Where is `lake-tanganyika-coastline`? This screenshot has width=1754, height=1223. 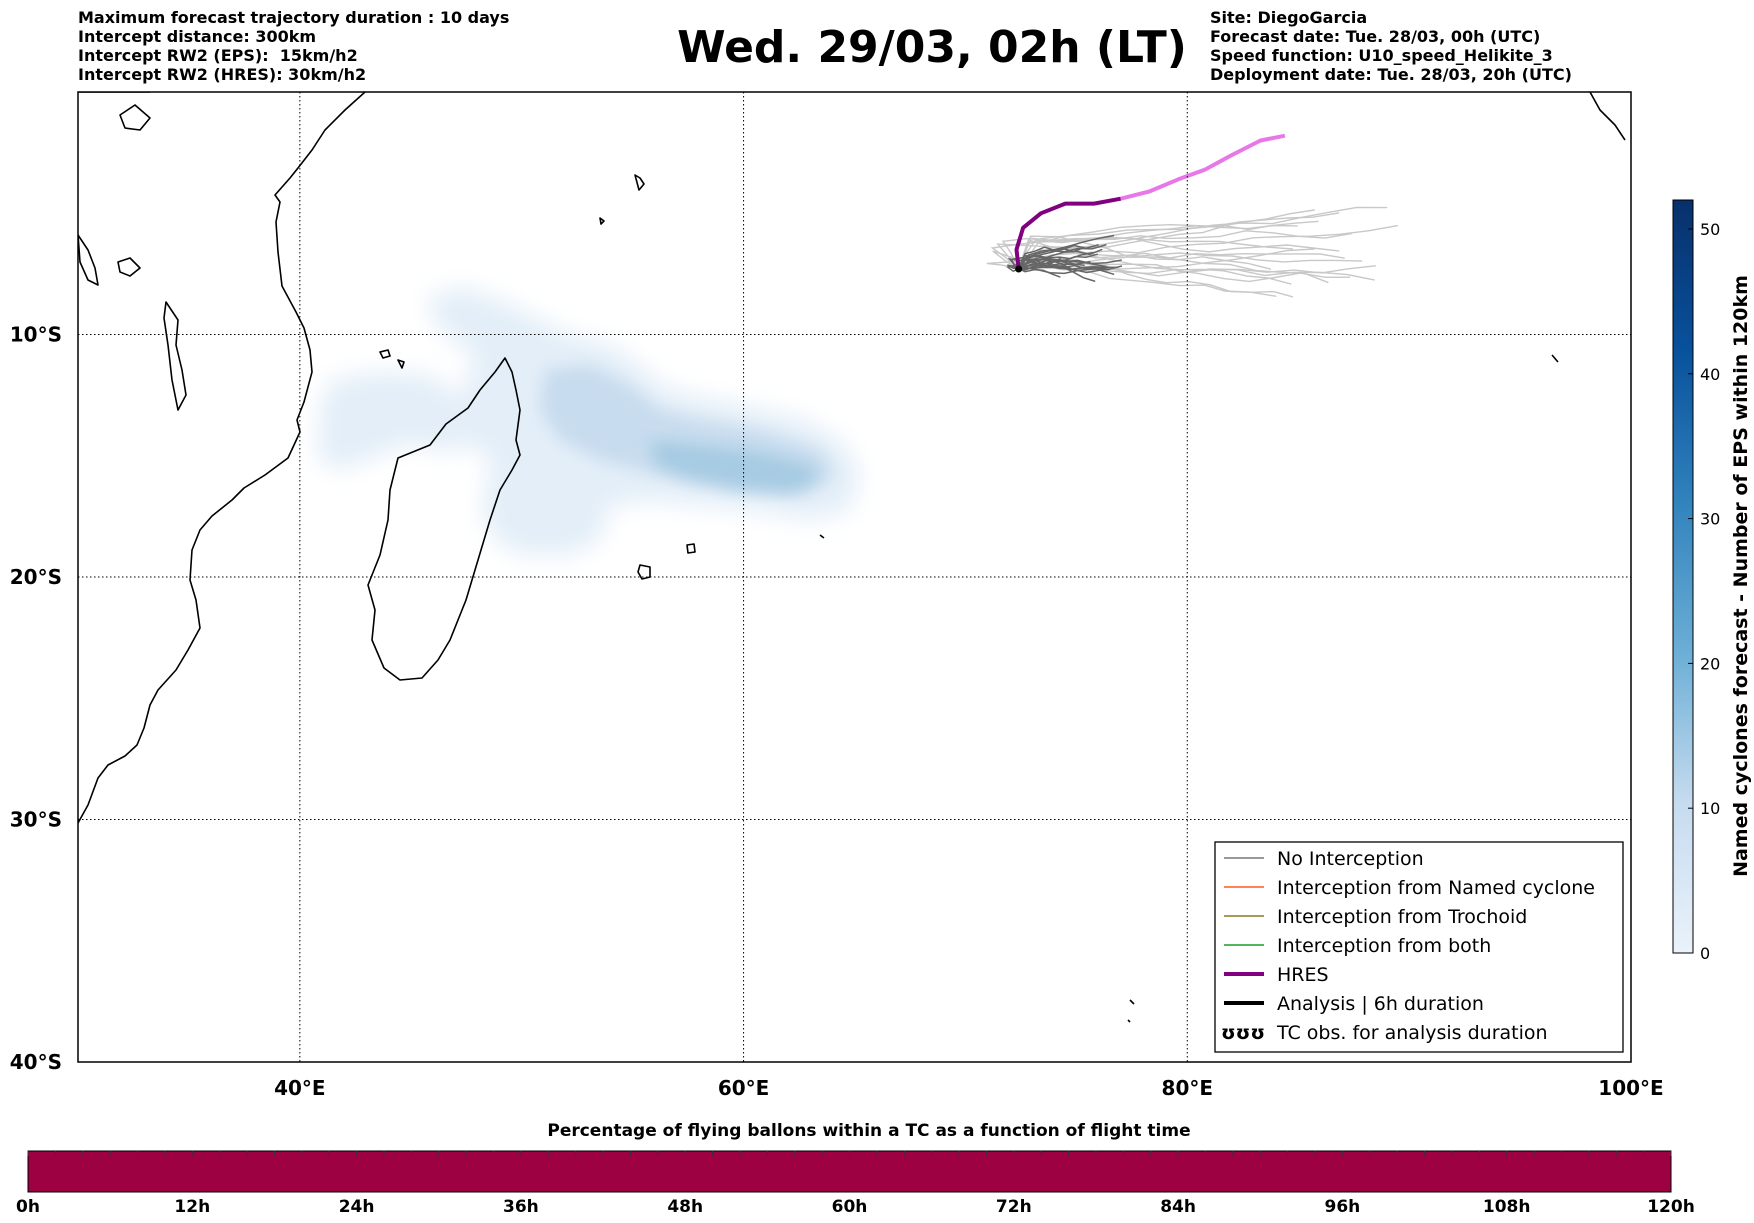 lake-tanganyika-coastline is located at coordinates (88, 260).